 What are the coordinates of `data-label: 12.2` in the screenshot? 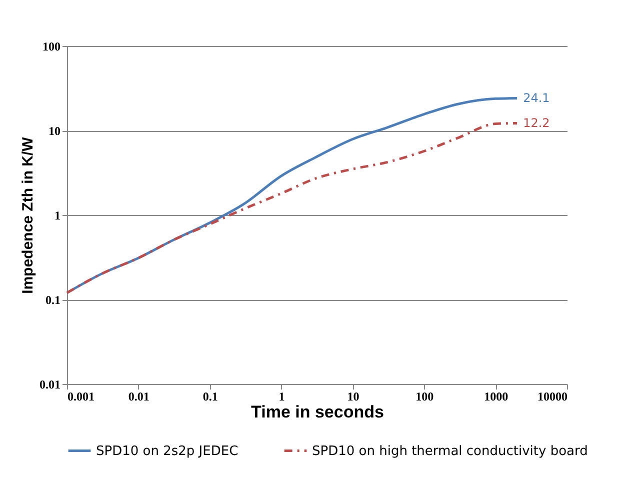 It's located at (536, 123).